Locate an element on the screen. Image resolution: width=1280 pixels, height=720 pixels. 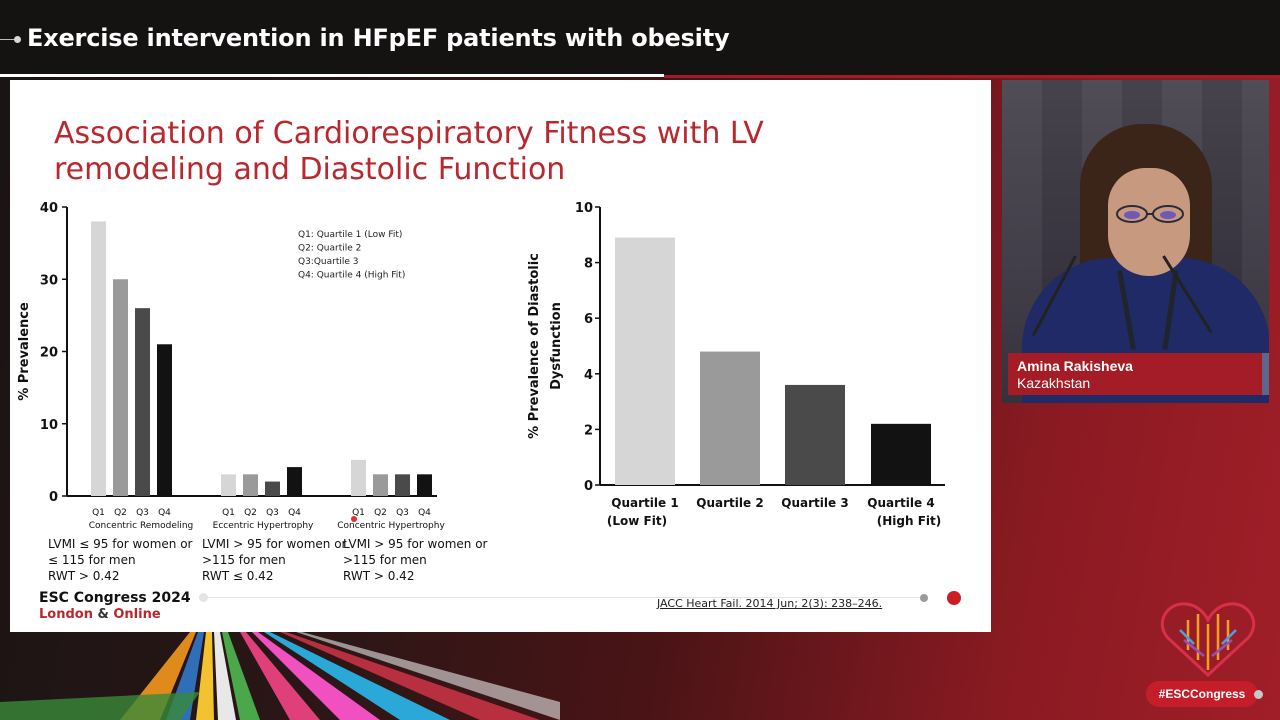
name-plate-edge is located at coordinates (1265, 374).